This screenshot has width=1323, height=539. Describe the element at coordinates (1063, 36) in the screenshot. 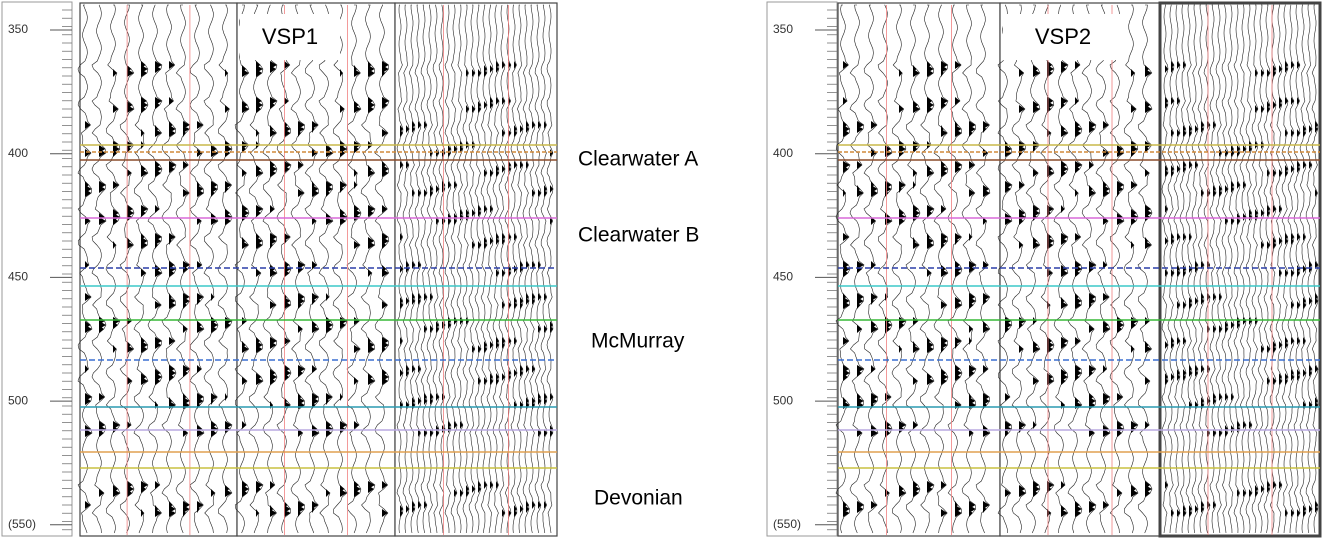

I see `vsp-label: VSP2` at that location.